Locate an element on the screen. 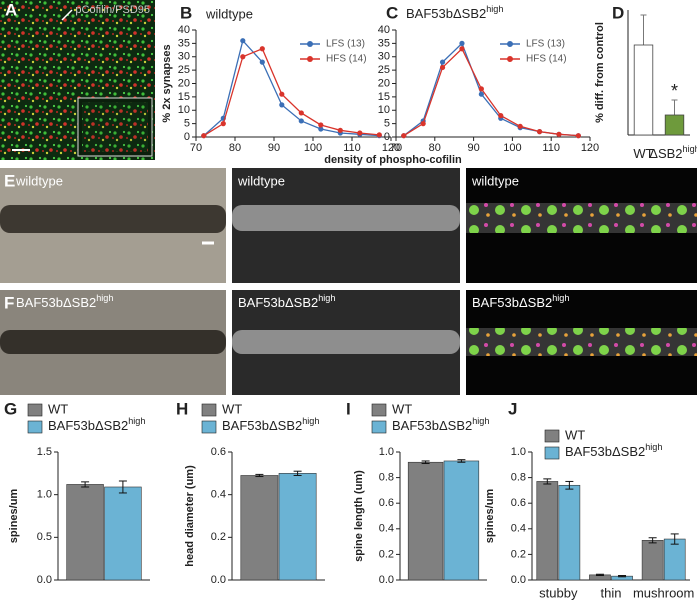  image-label-text: BAF53bΔSB2 is located at coordinates (278, 302).